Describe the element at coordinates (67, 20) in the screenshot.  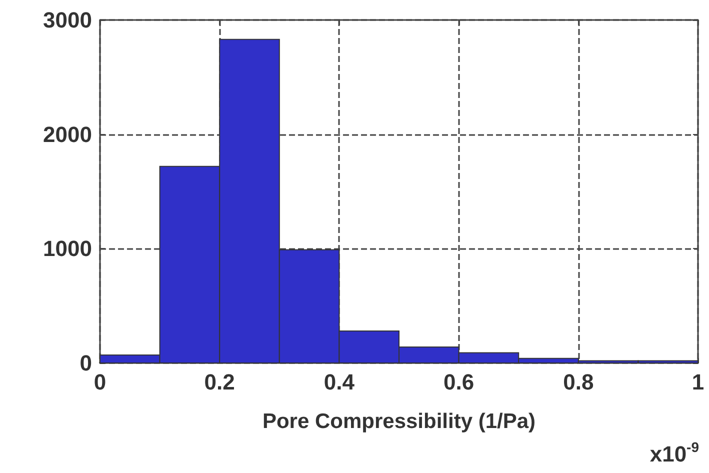
I see `y-tick-label: 3000` at that location.